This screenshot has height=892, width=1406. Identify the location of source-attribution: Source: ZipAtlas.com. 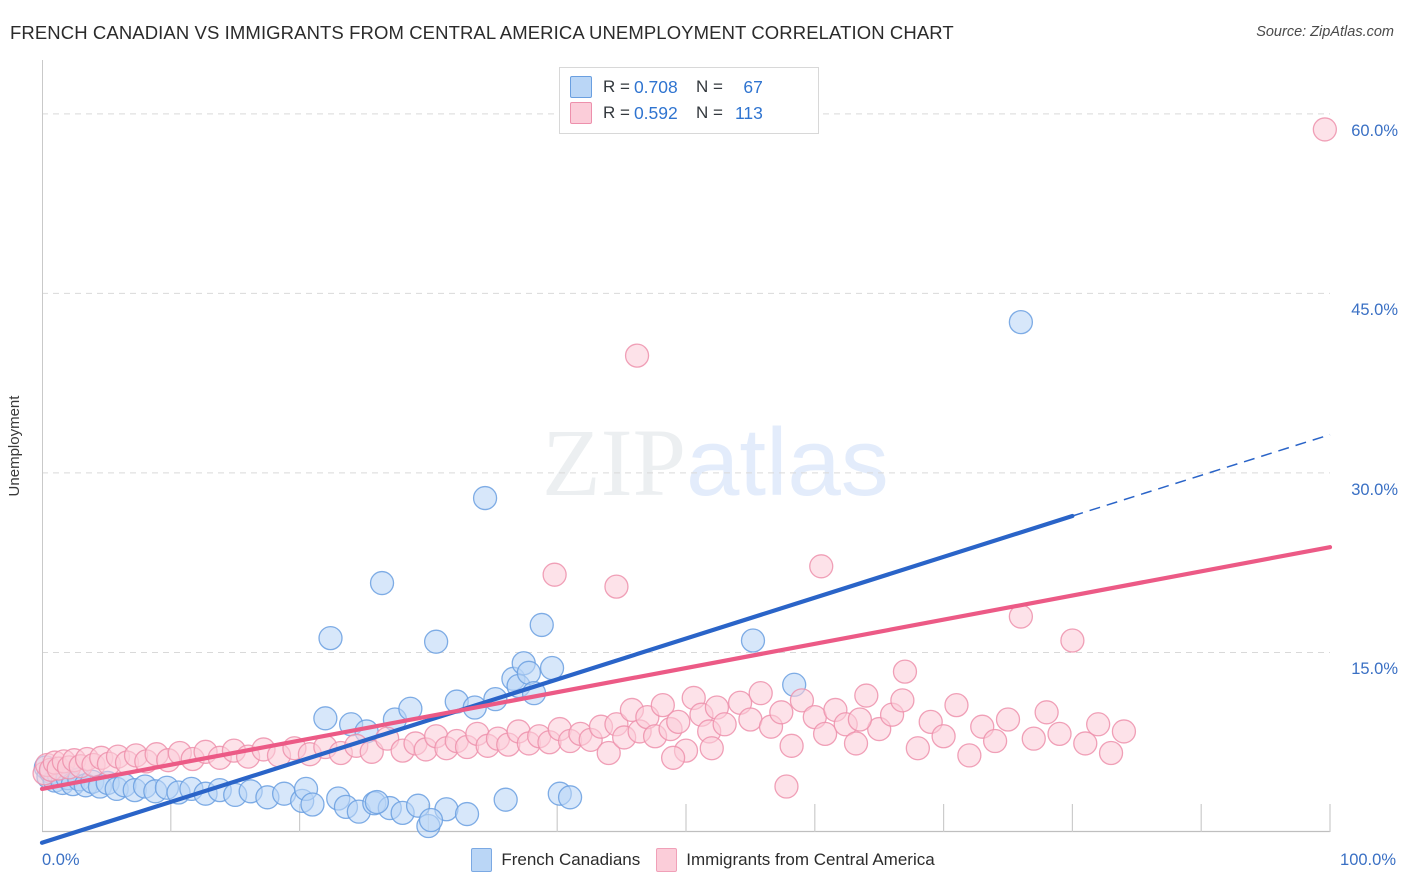
(1325, 32).